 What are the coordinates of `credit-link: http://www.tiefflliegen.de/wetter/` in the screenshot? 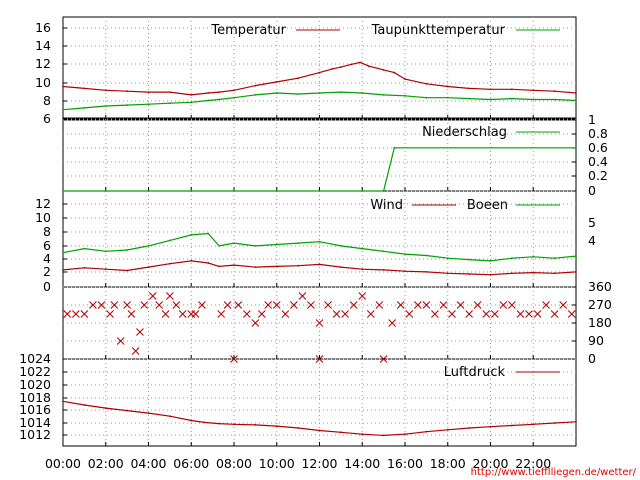 It's located at (554, 472).